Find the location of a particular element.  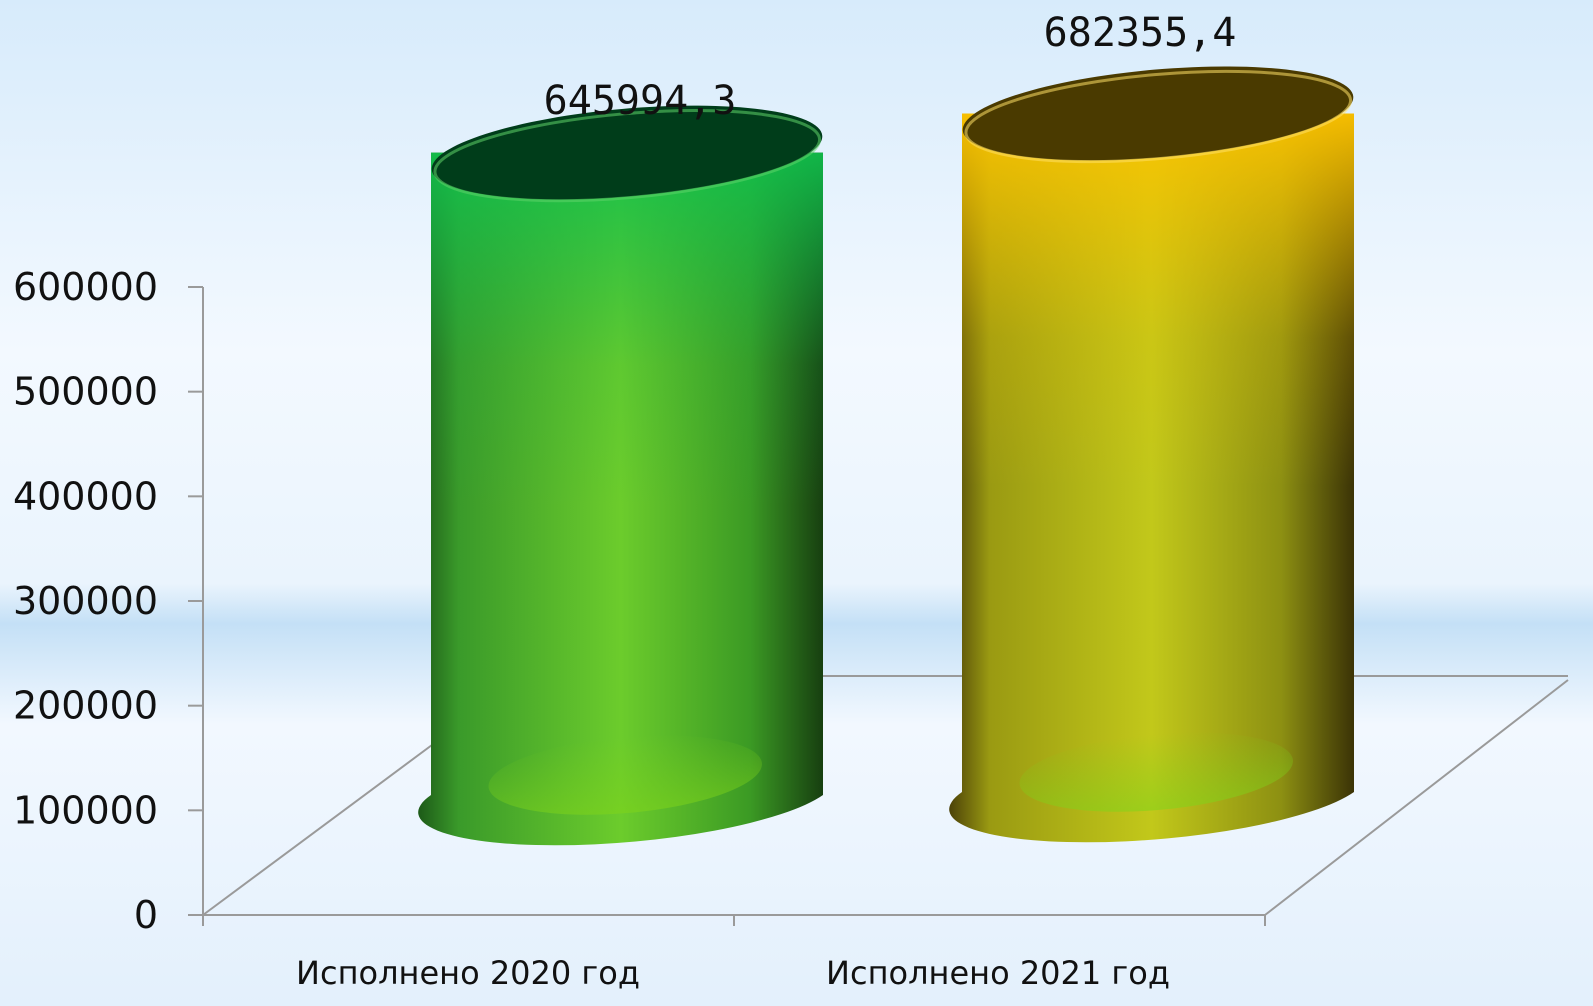

category-labels: Исполнено 2020 год Исполнено 2021 год is located at coordinates (733, 973).